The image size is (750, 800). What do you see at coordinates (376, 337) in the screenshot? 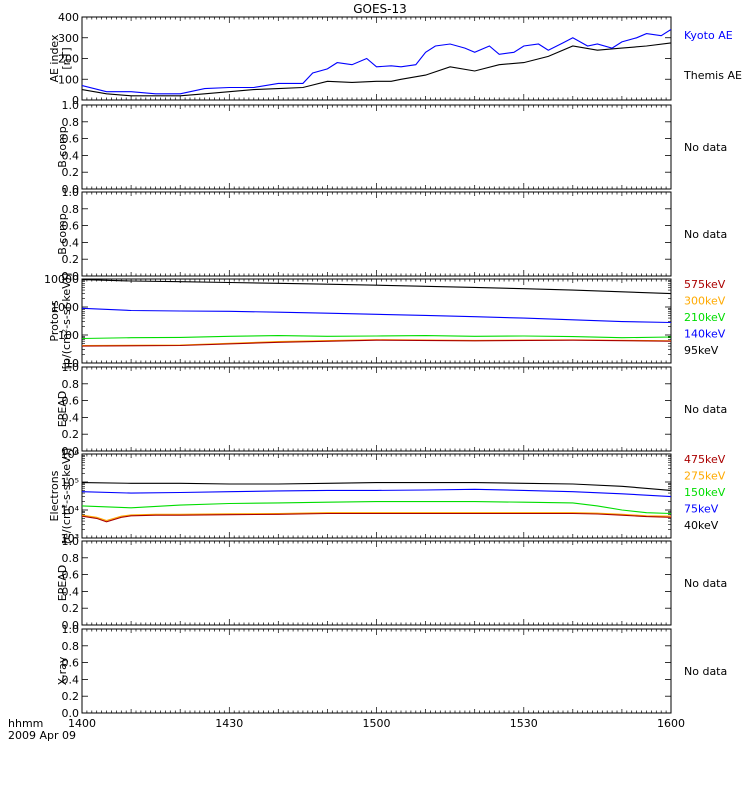
I see `series-210kev-line` at bounding box center [376, 337].